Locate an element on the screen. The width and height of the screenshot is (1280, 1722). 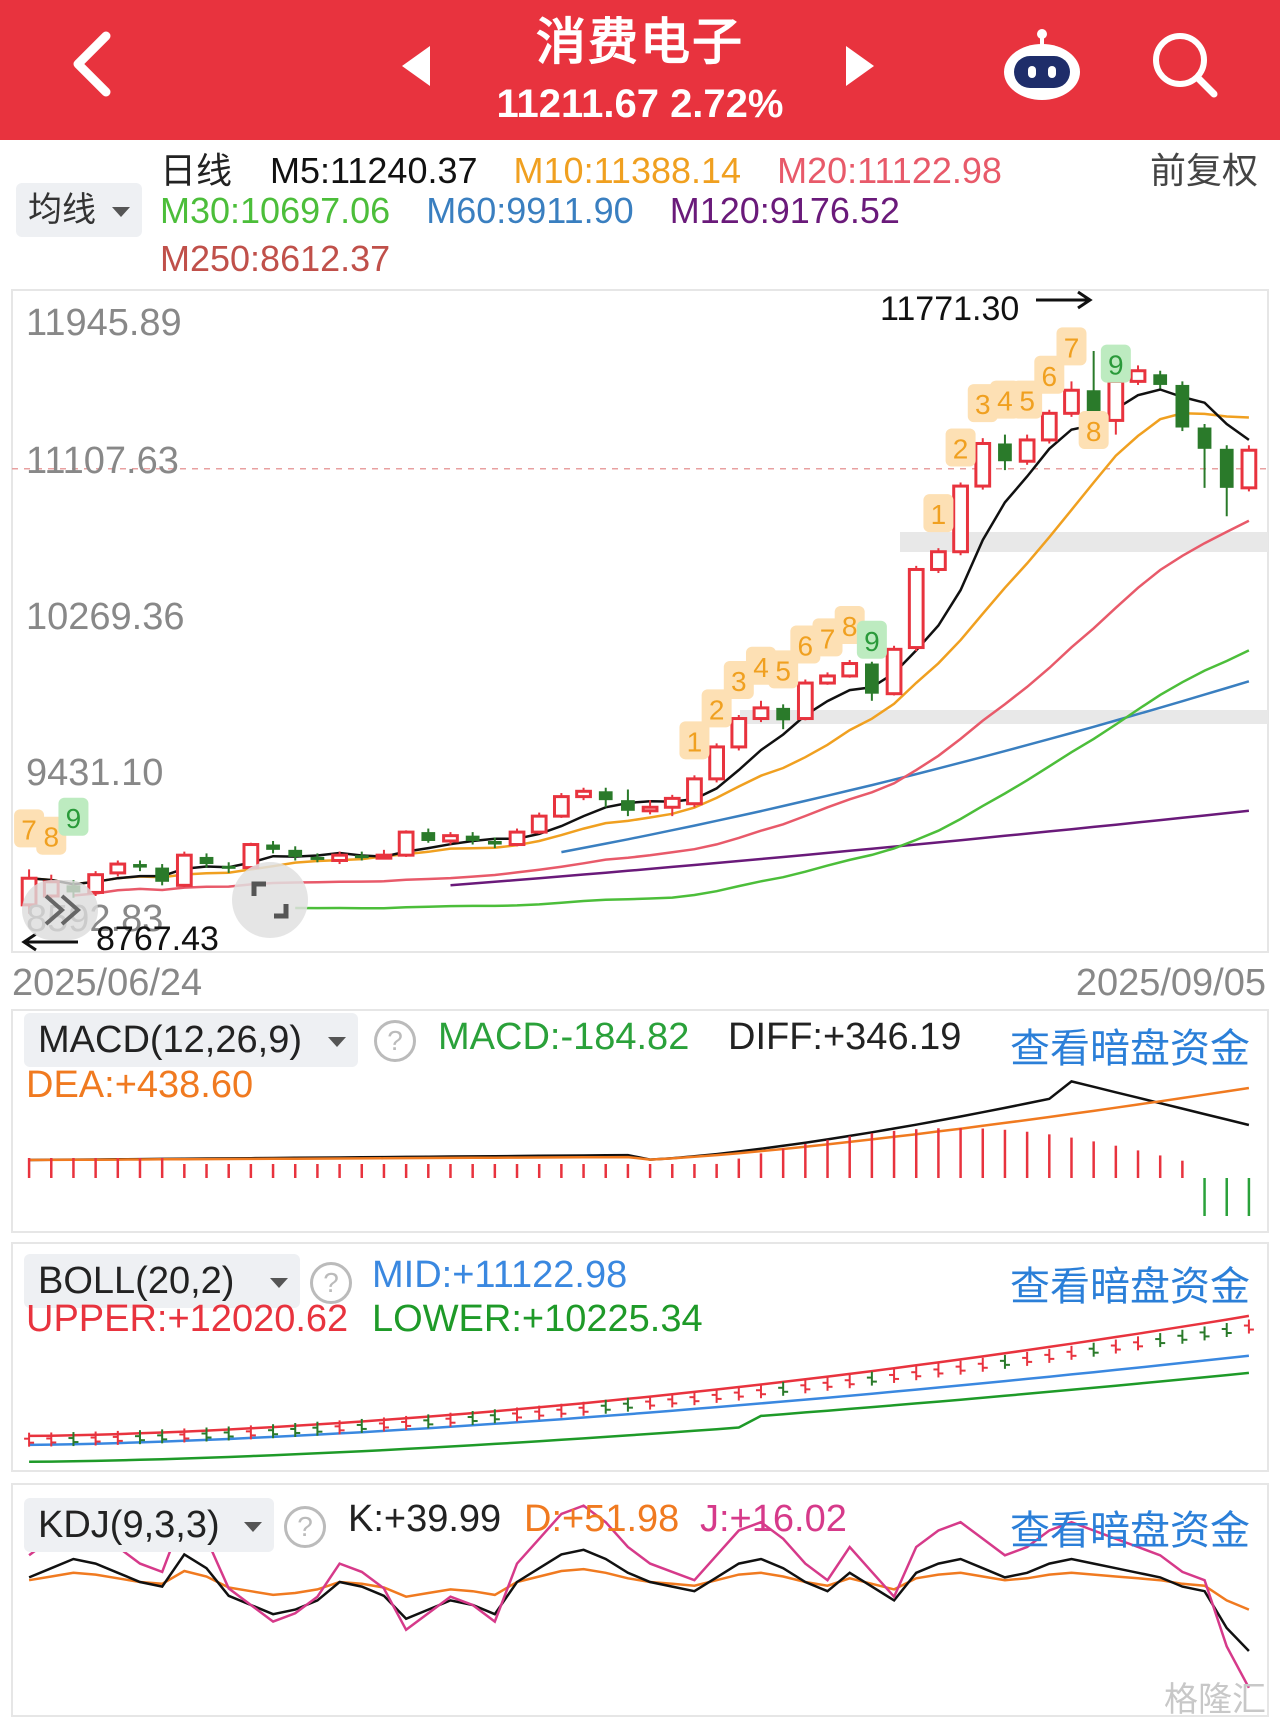
td-marker: 1 is located at coordinates (695, 741).